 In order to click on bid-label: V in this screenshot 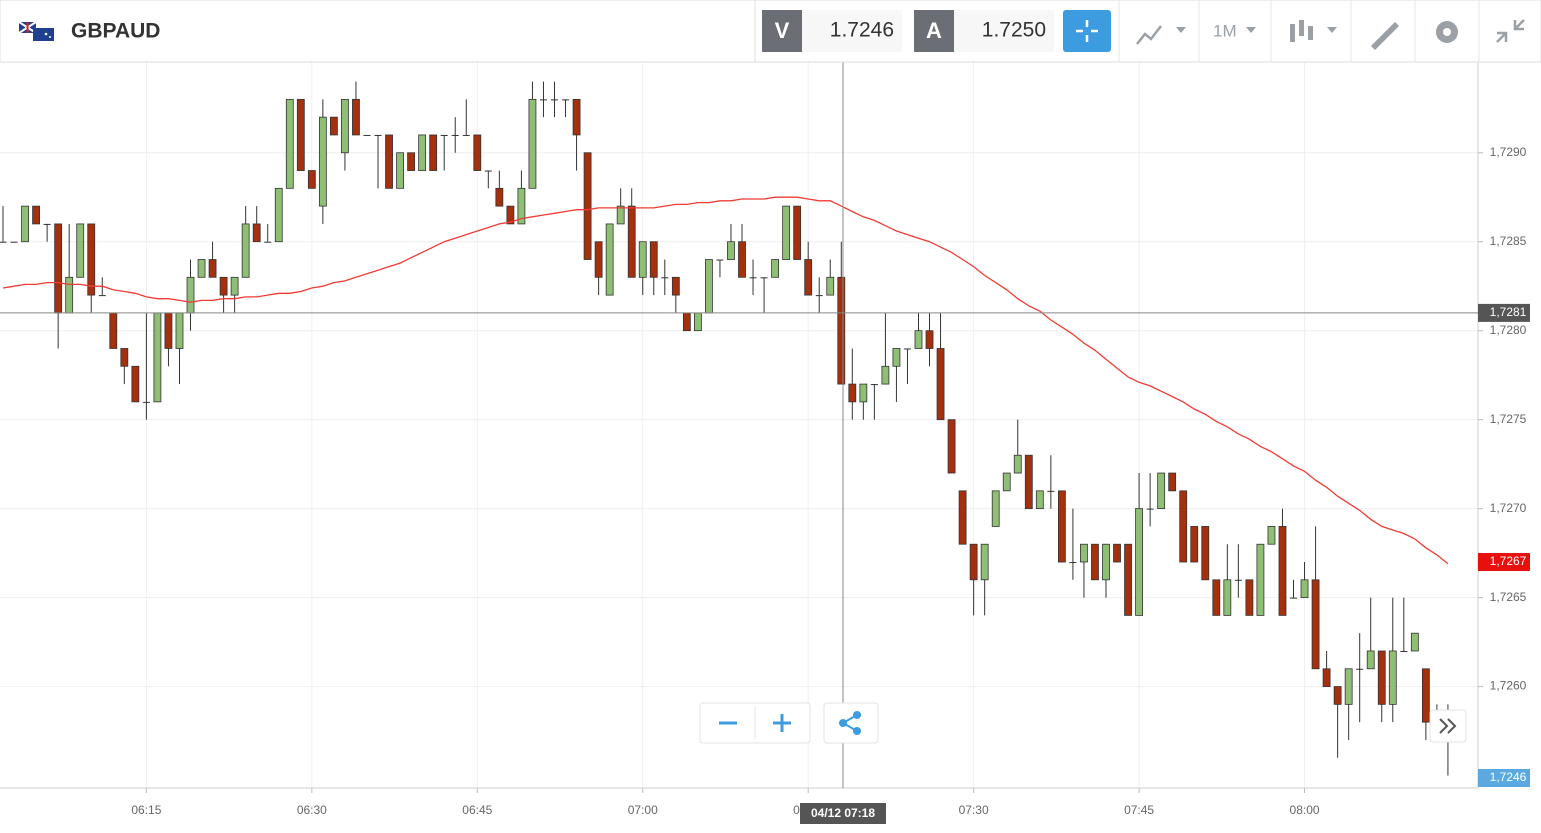, I will do `click(782, 30)`.